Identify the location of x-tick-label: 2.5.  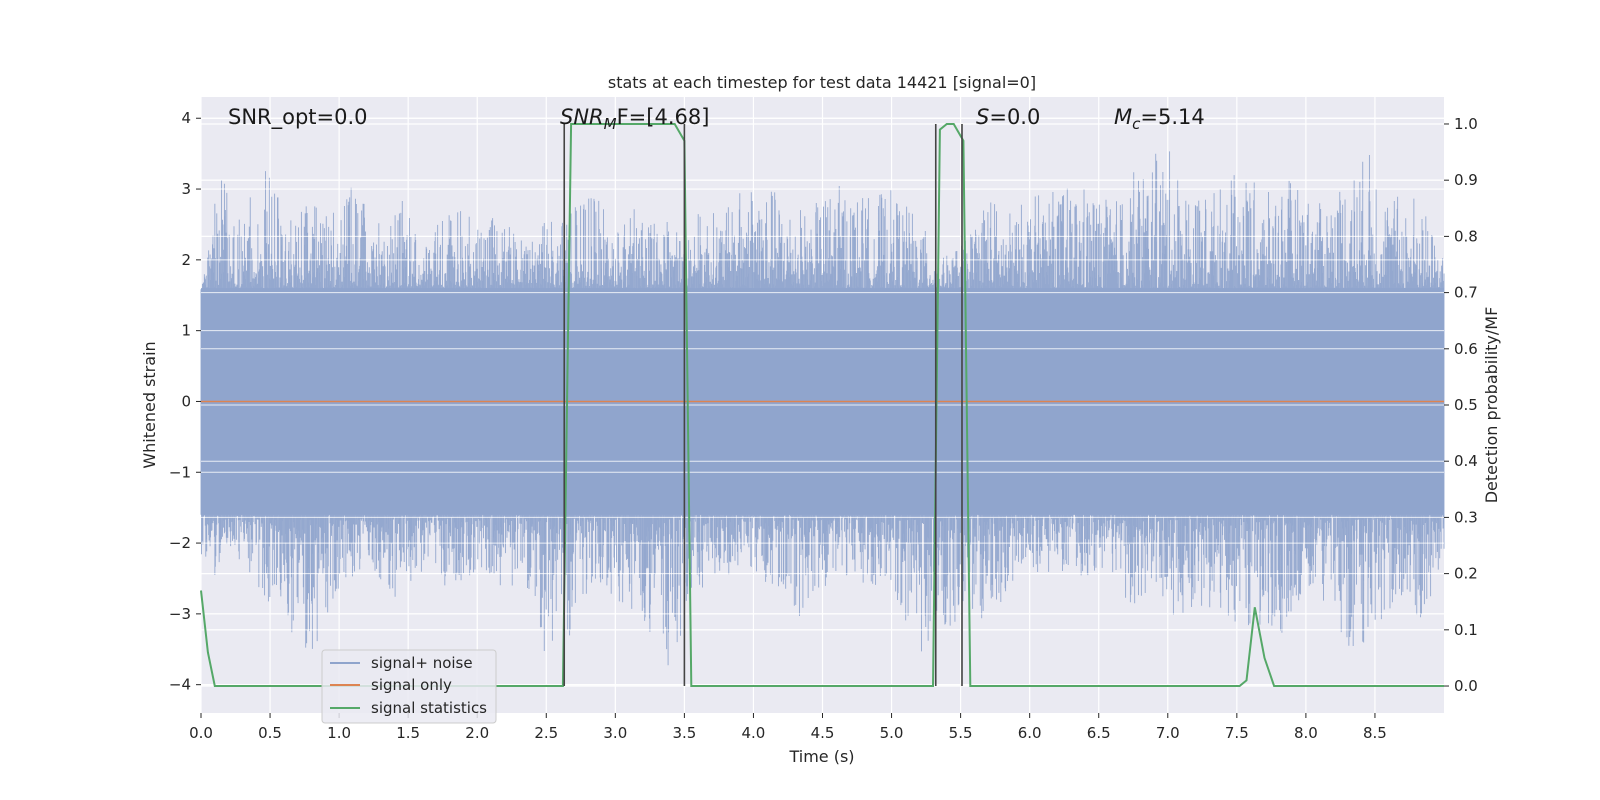
(546, 733).